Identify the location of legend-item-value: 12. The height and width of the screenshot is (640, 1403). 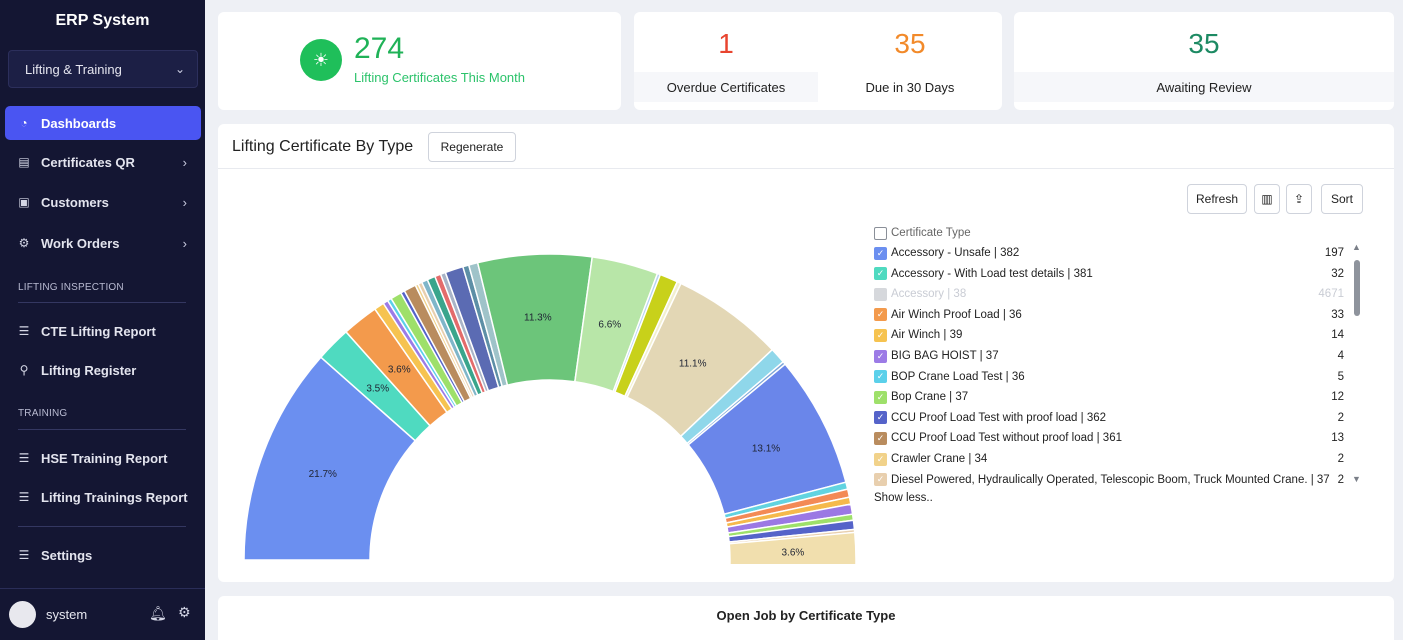
(1337, 397).